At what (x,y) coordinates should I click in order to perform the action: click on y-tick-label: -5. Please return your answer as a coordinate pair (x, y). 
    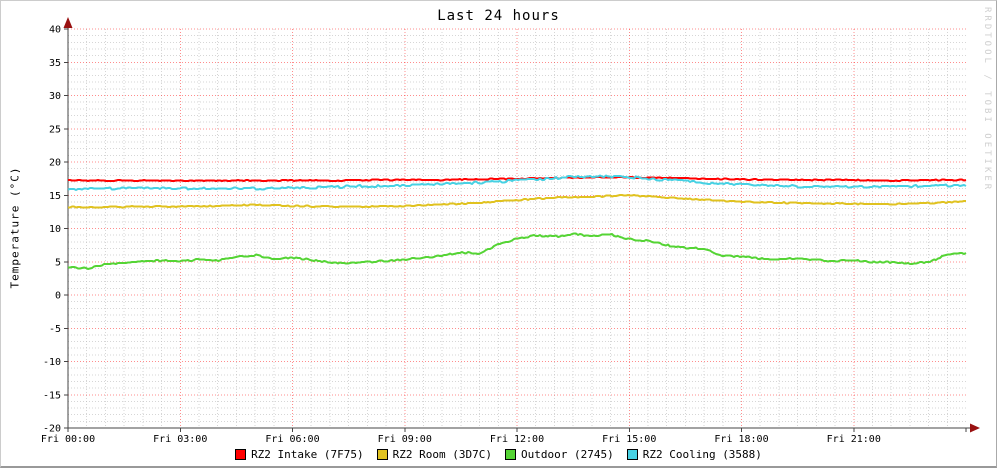
    Looking at the image, I should click on (55, 329).